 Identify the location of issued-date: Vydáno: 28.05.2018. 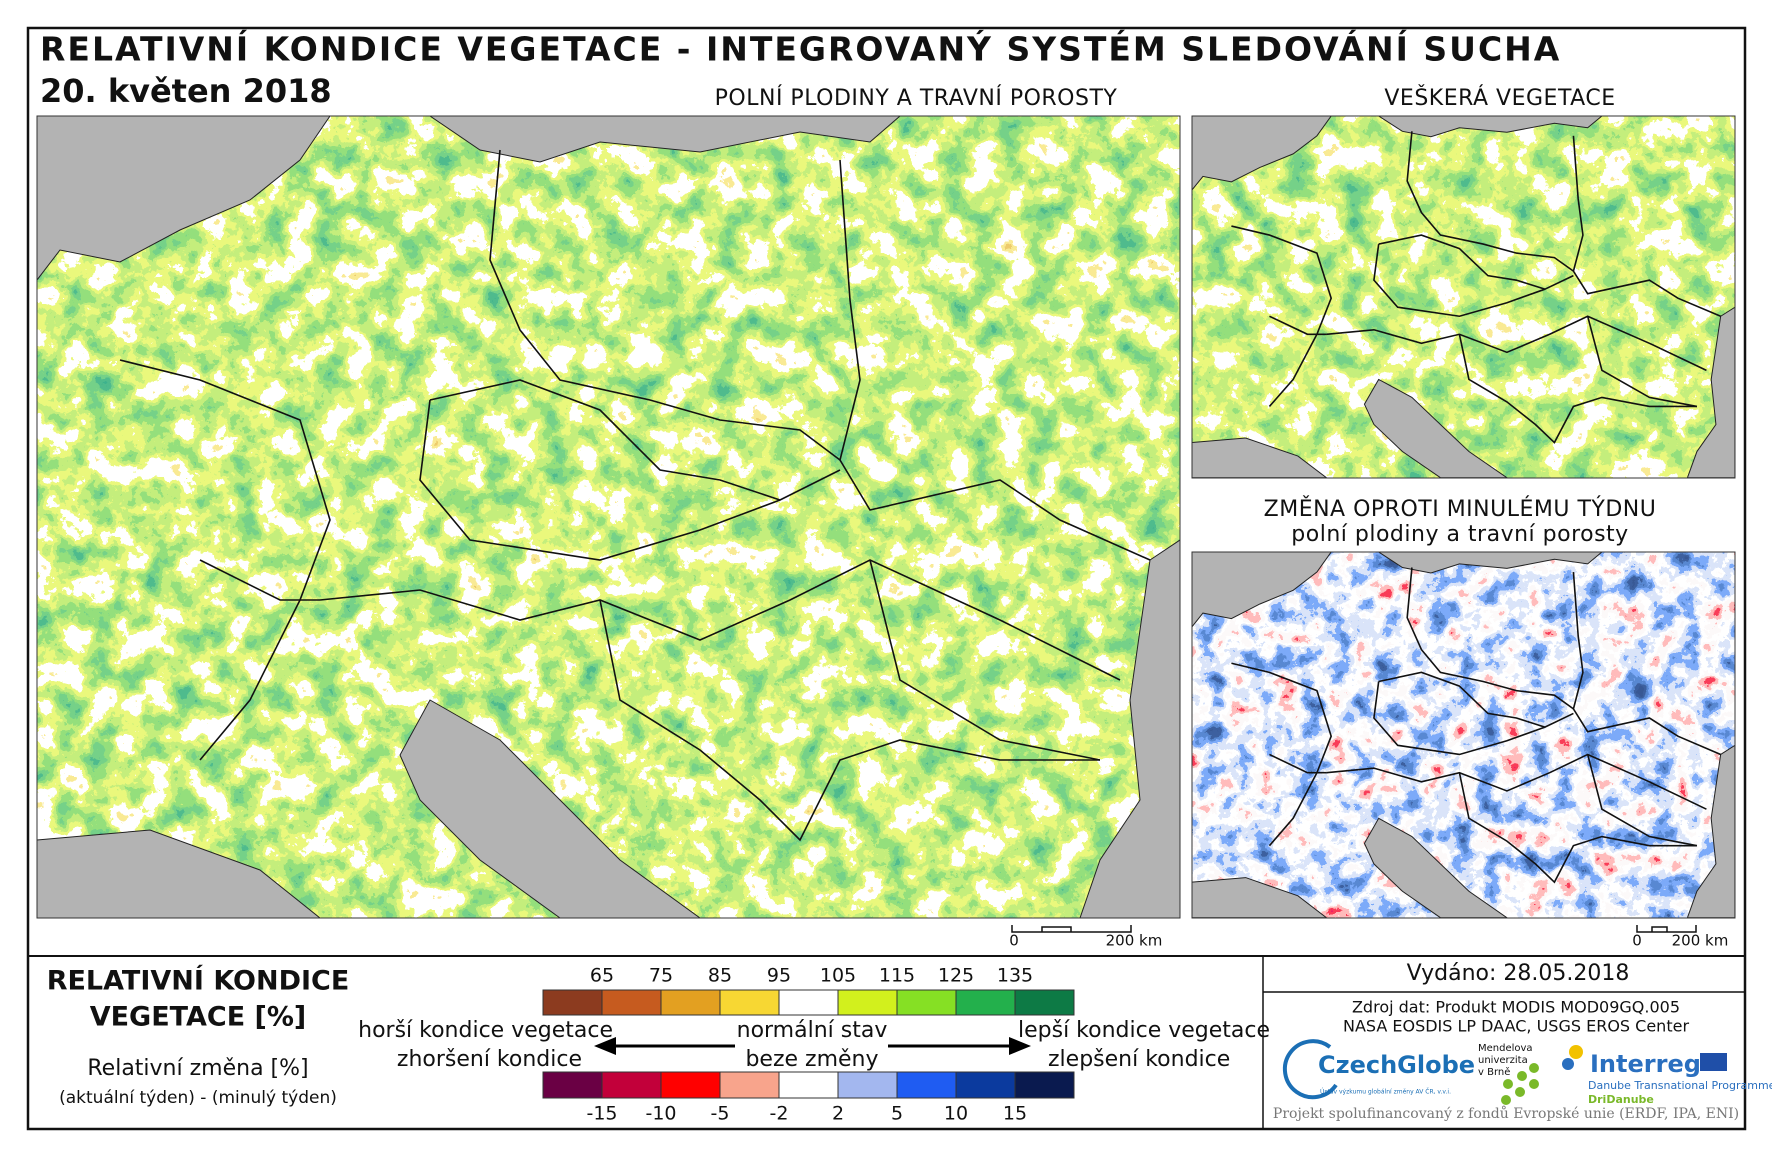
(1518, 973).